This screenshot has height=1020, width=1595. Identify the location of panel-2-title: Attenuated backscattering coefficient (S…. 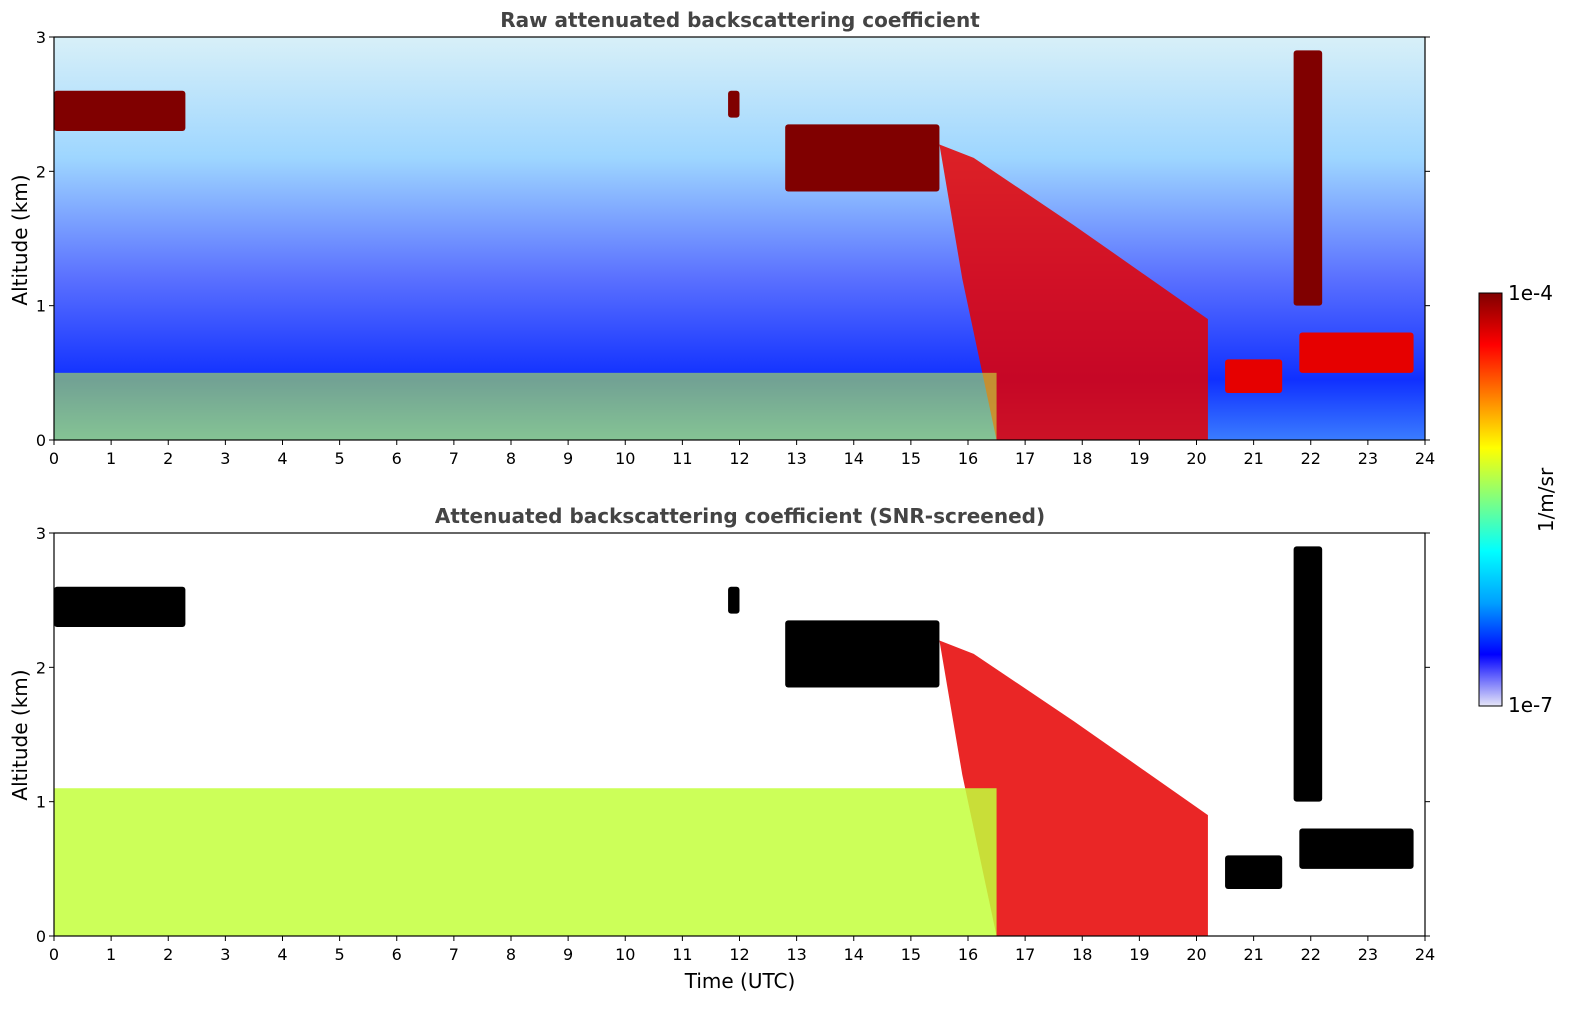
(740, 516).